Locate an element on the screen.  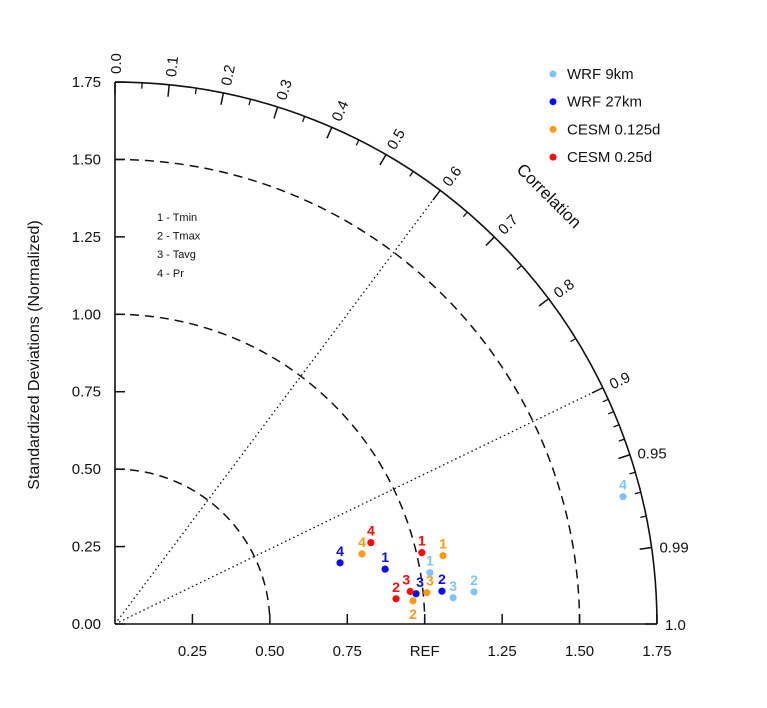
corr-axis-title: Correlation is located at coordinates (549, 196).